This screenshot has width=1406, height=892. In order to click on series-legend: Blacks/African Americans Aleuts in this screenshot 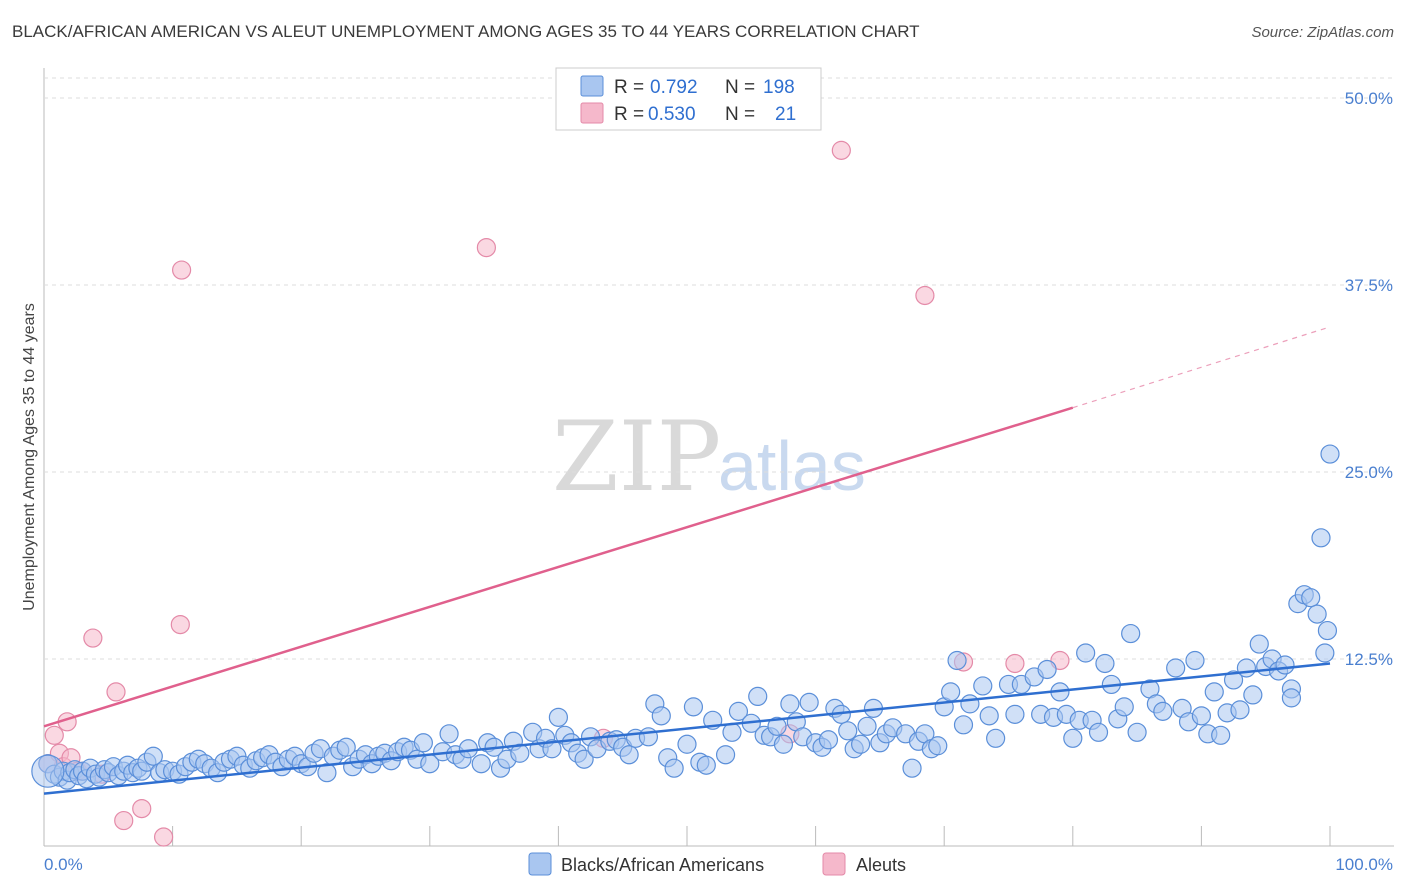, I will do `click(717, 864)`.